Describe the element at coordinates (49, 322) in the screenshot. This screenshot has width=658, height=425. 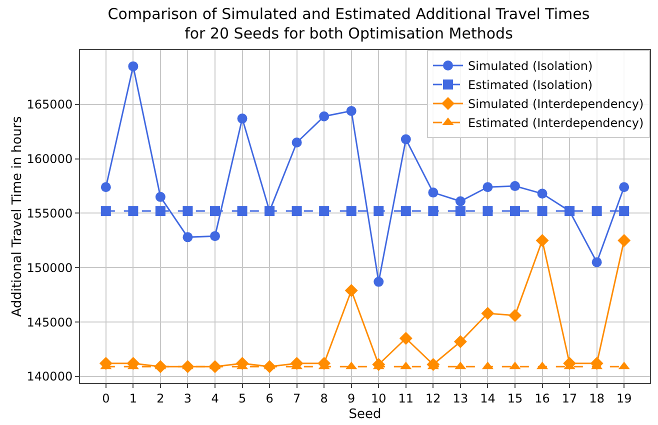
I see `y-tick-label: 145000` at that location.